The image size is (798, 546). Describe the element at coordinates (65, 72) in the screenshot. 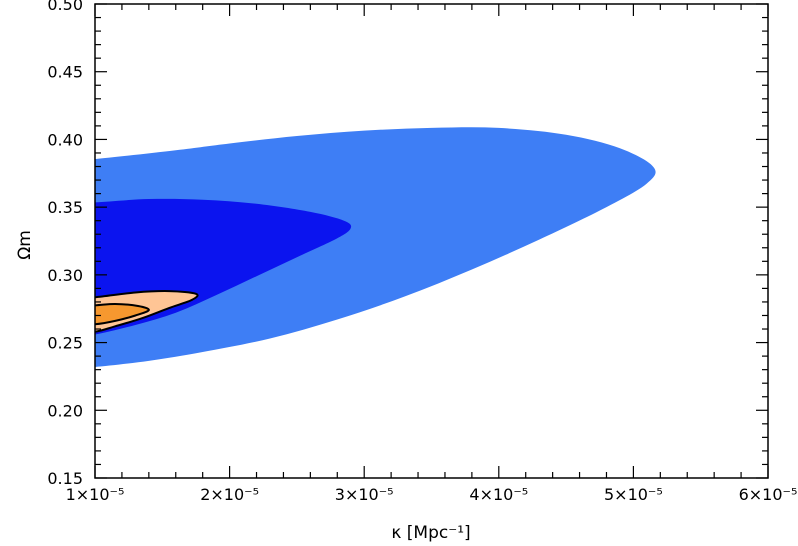

I see `y-tick-label: 0.45` at that location.